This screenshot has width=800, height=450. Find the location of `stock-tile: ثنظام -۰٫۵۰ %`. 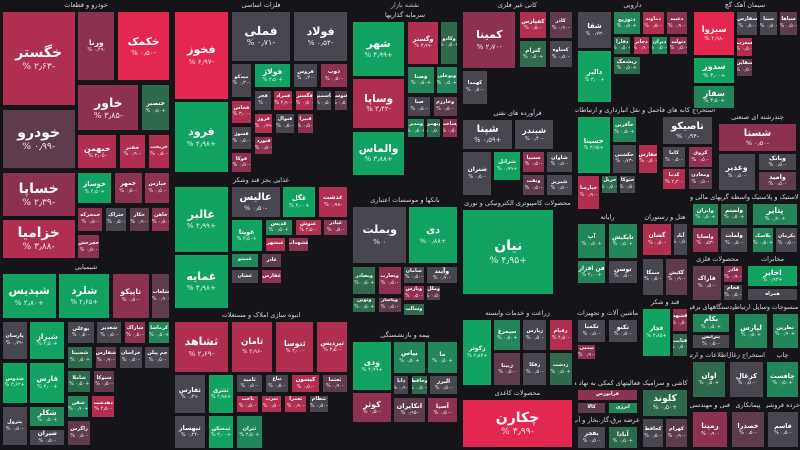

stock-tile: ثنظام -۰٫۵۰ % is located at coordinates (319, 403).